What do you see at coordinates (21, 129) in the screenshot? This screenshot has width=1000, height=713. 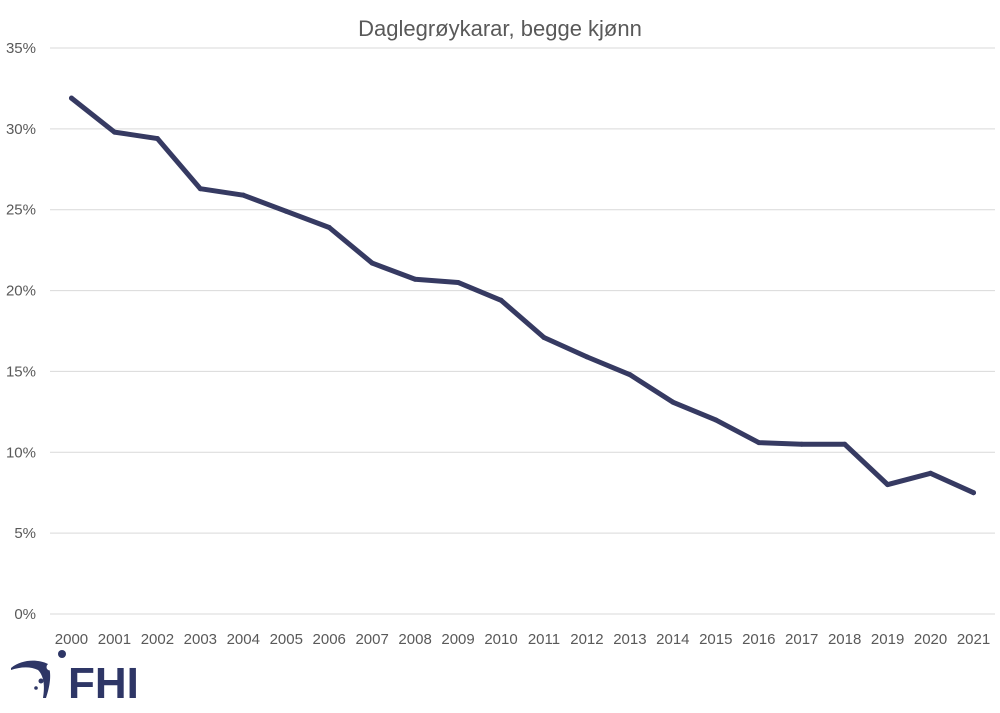 I see `y-tick-label: 30%` at bounding box center [21, 129].